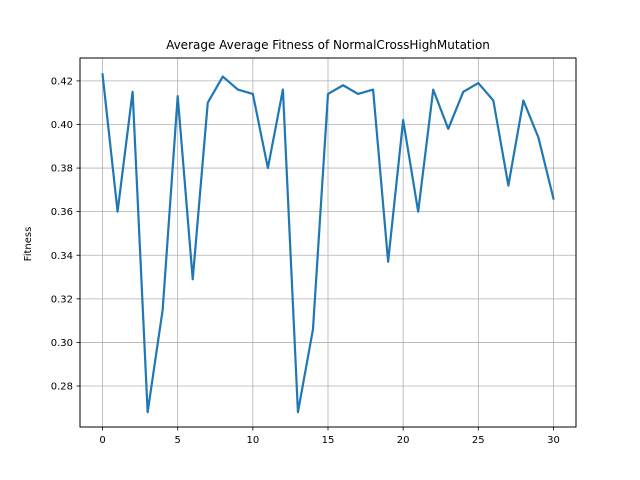 Image resolution: width=640 pixels, height=480 pixels. Describe the element at coordinates (62, 299) in the screenshot. I see `y-tick-label: 0.32` at that location.